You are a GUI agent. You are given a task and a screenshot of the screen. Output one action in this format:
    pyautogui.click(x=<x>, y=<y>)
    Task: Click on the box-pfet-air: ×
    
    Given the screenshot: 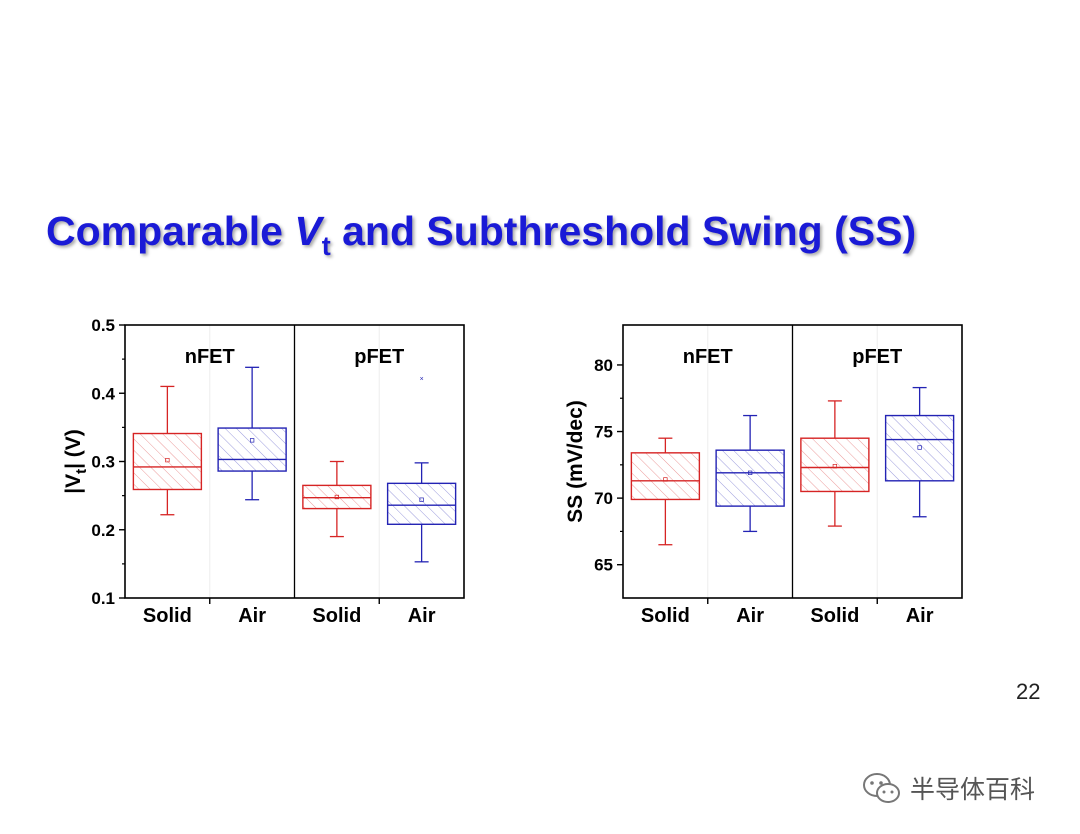 What is the action you would take?
    pyautogui.click(x=421, y=469)
    